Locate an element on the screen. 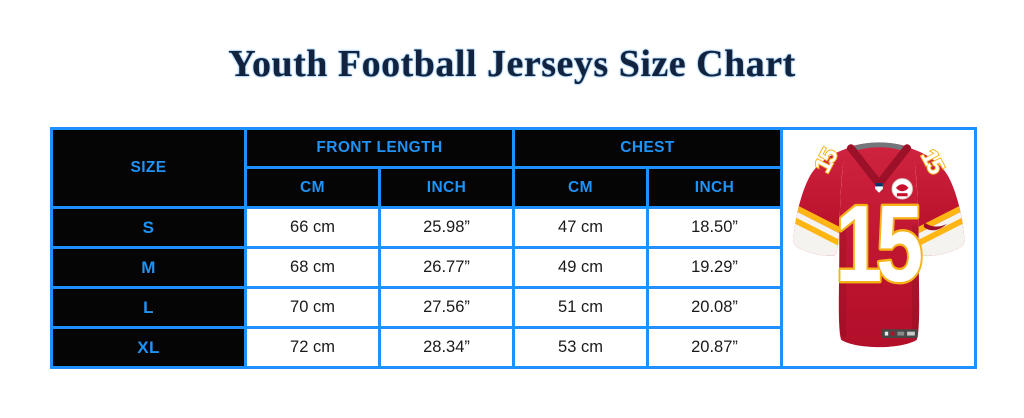 The width and height of the screenshot is (1024, 418). front-length-inch-value: 25.98” is located at coordinates (446, 227).